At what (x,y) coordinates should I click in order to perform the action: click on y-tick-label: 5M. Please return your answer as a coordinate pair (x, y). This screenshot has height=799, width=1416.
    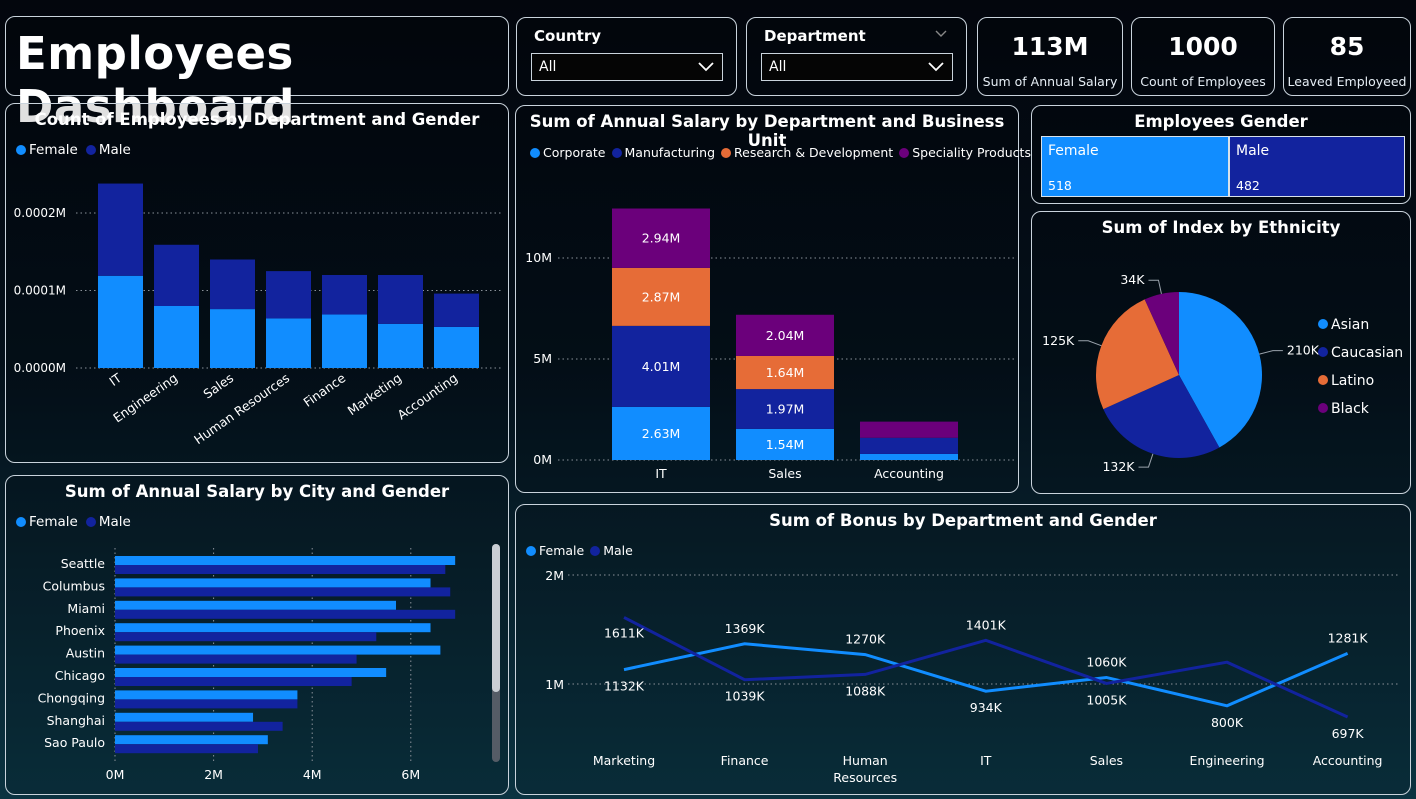
    Looking at the image, I should click on (542, 358).